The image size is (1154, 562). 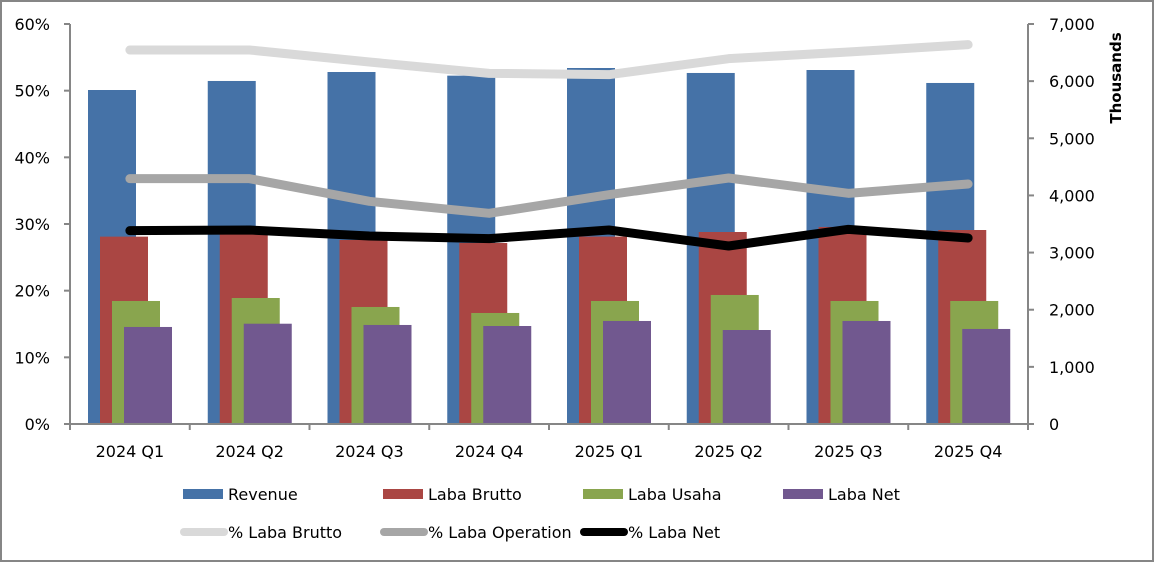 I want to click on legend-label: Laba Brutto, so click(x=475, y=494).